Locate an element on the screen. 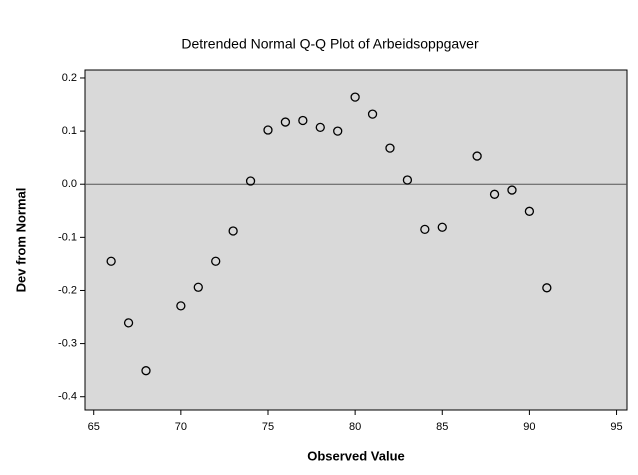  x-axis-label: Observed Value is located at coordinates (356, 455).